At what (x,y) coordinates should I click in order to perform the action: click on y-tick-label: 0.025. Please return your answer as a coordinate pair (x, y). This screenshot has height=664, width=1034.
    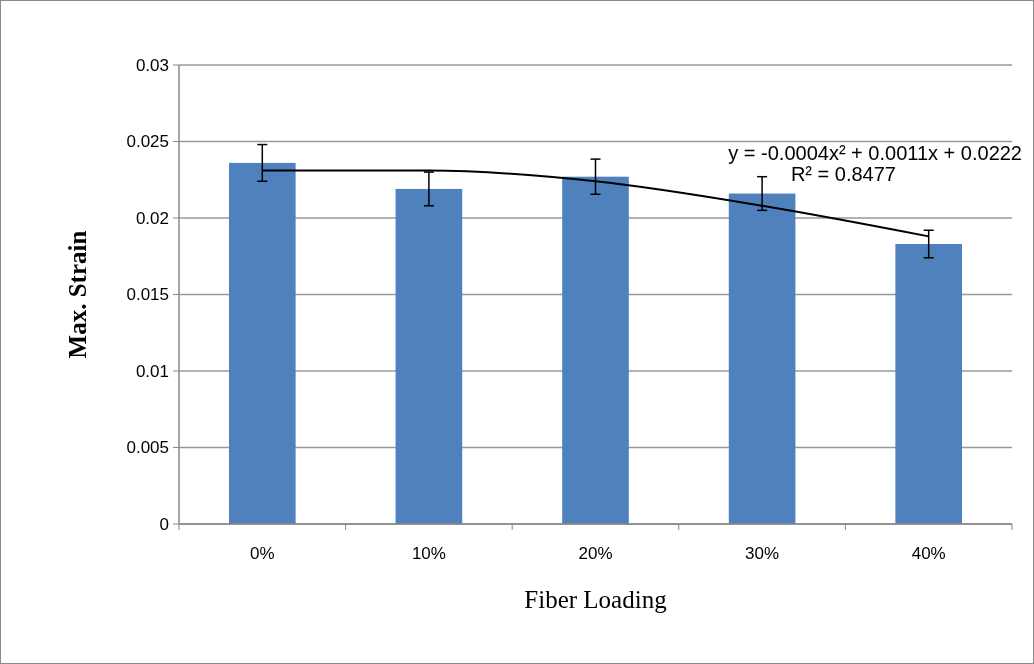
    Looking at the image, I should click on (147, 142).